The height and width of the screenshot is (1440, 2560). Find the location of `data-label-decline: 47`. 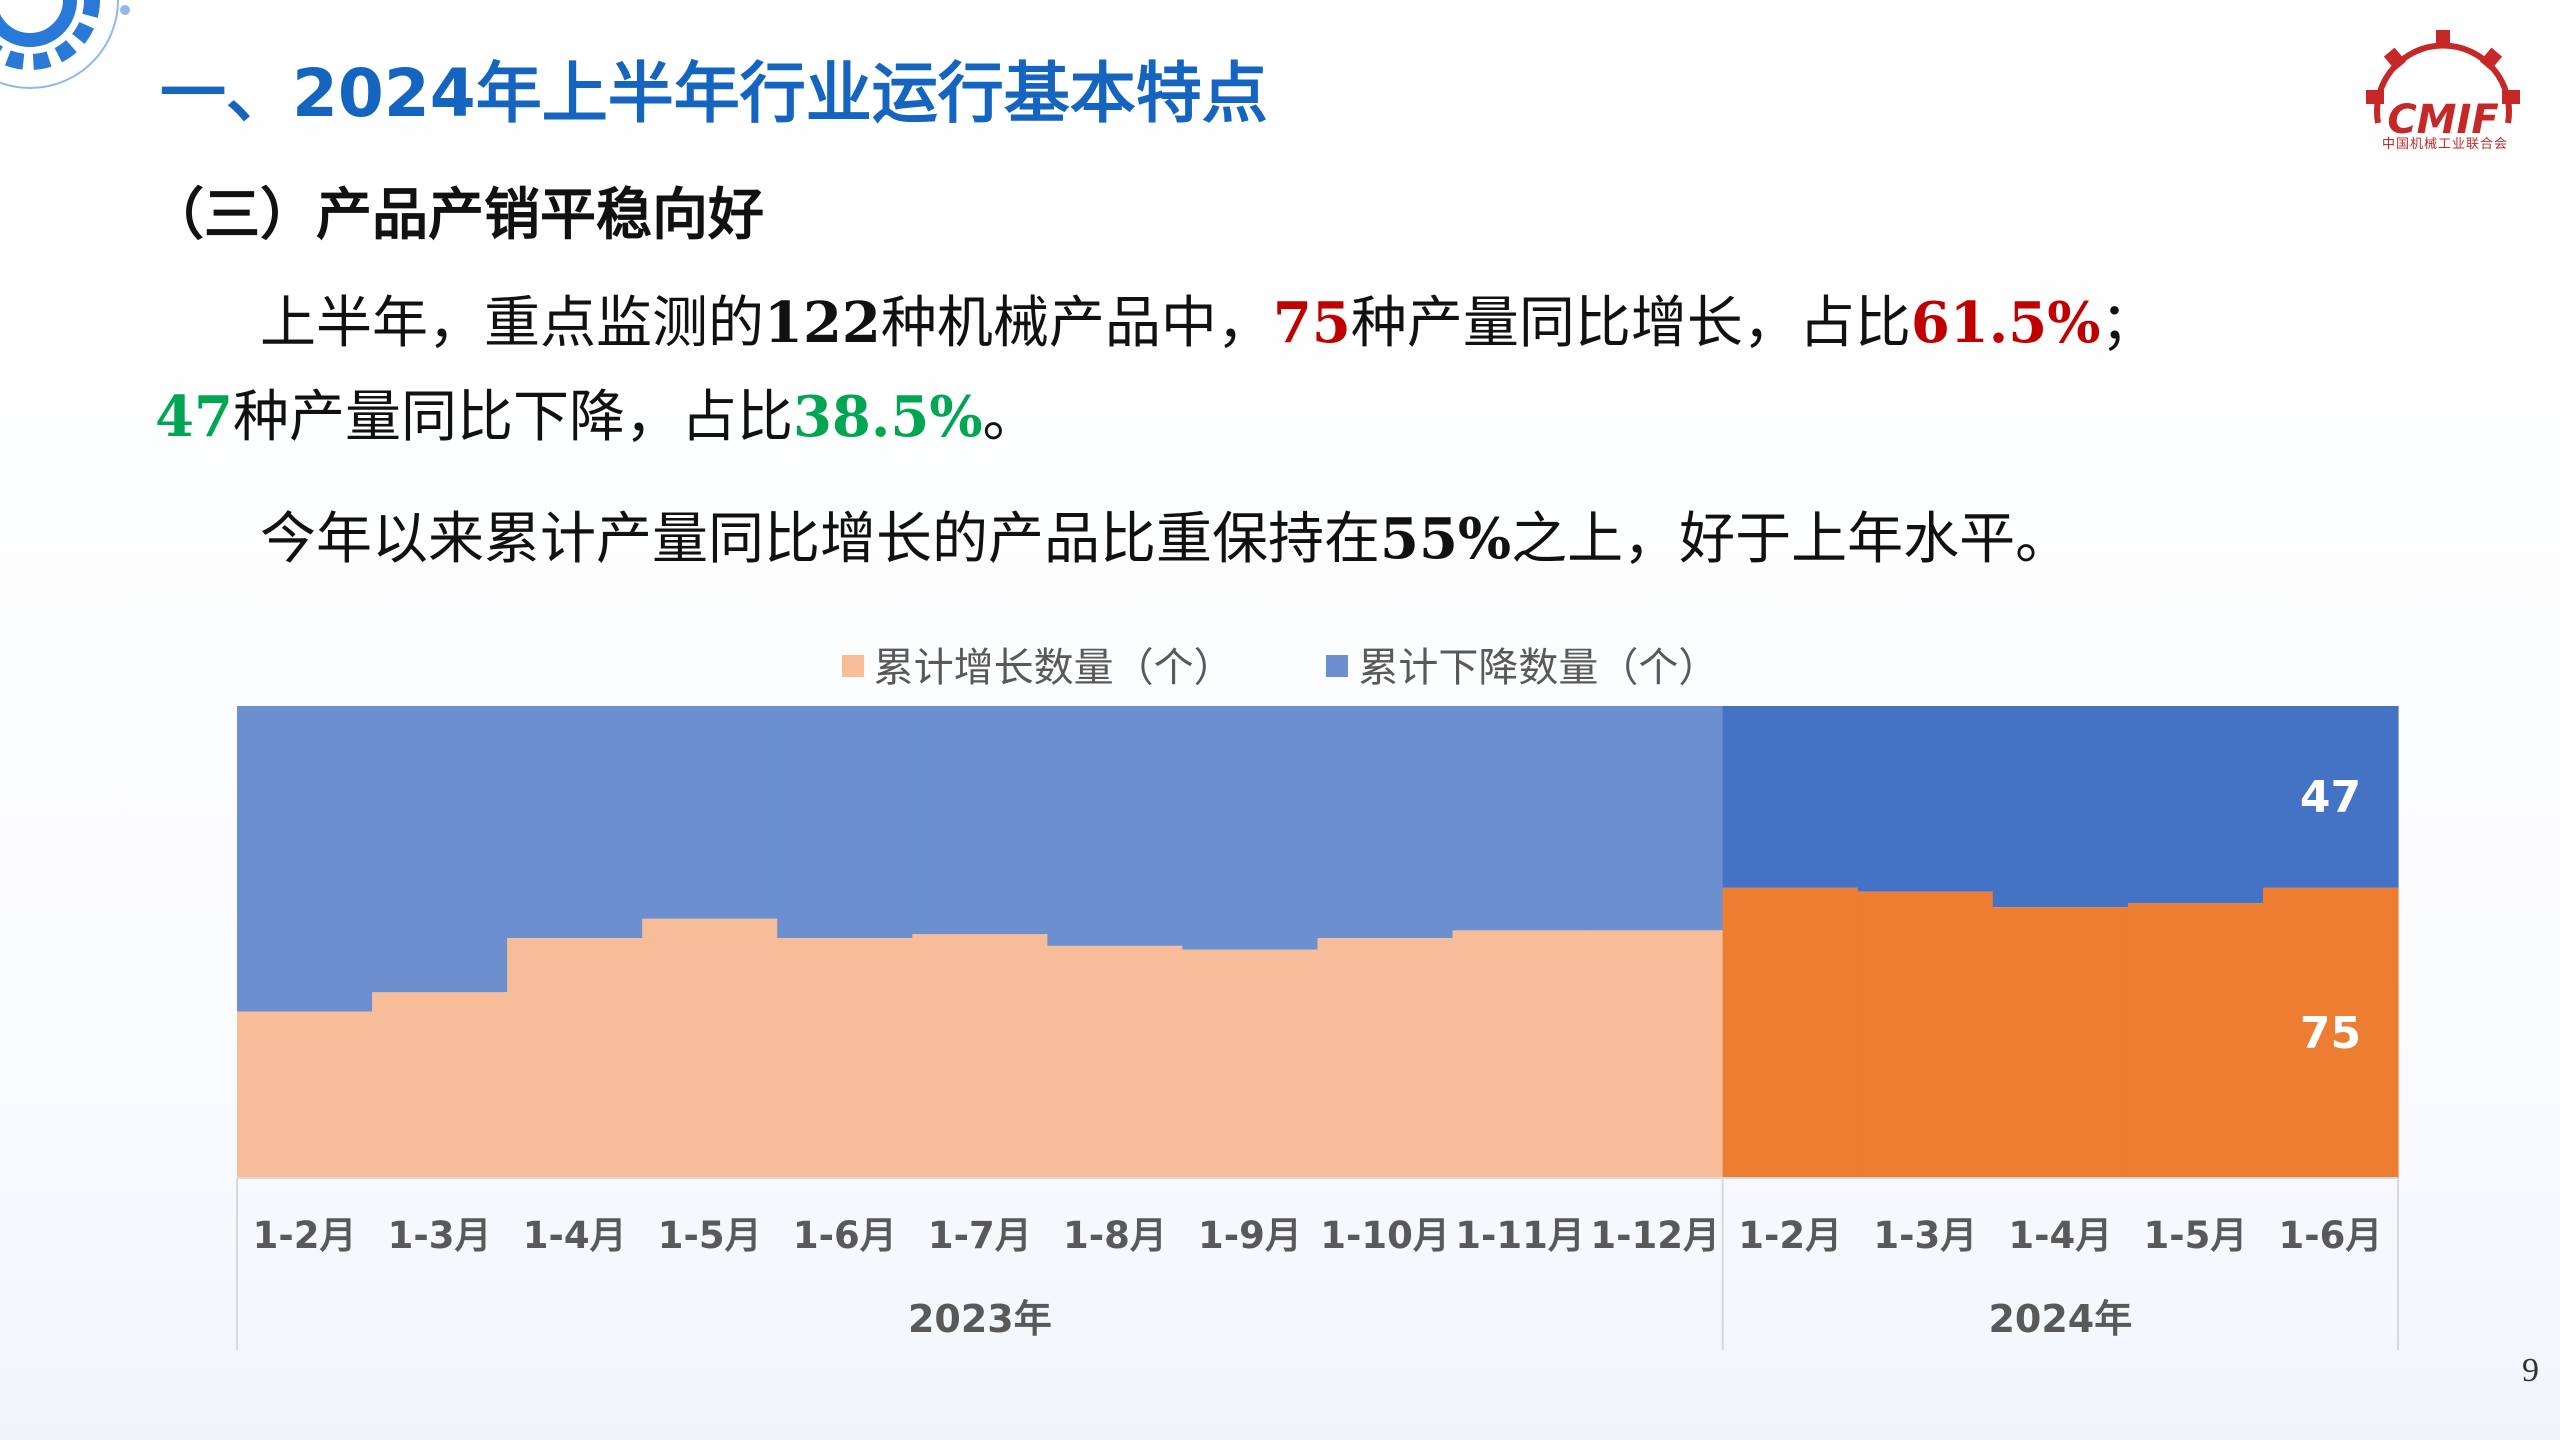

data-label-decline: 47 is located at coordinates (2330, 797).